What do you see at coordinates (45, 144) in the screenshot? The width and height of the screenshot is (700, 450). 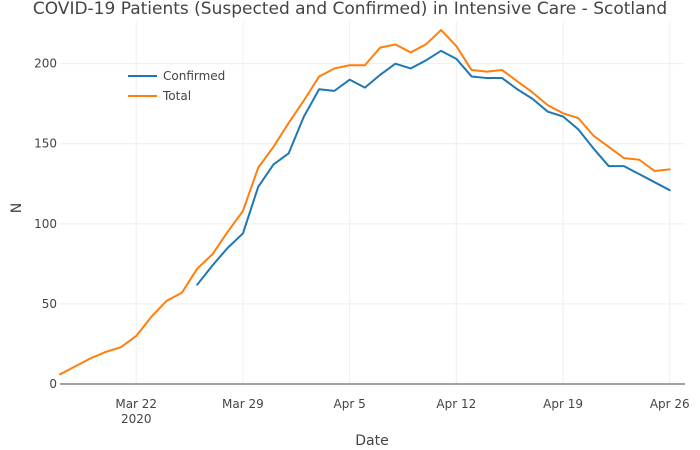 I see `y-tick-label: 150` at bounding box center [45, 144].